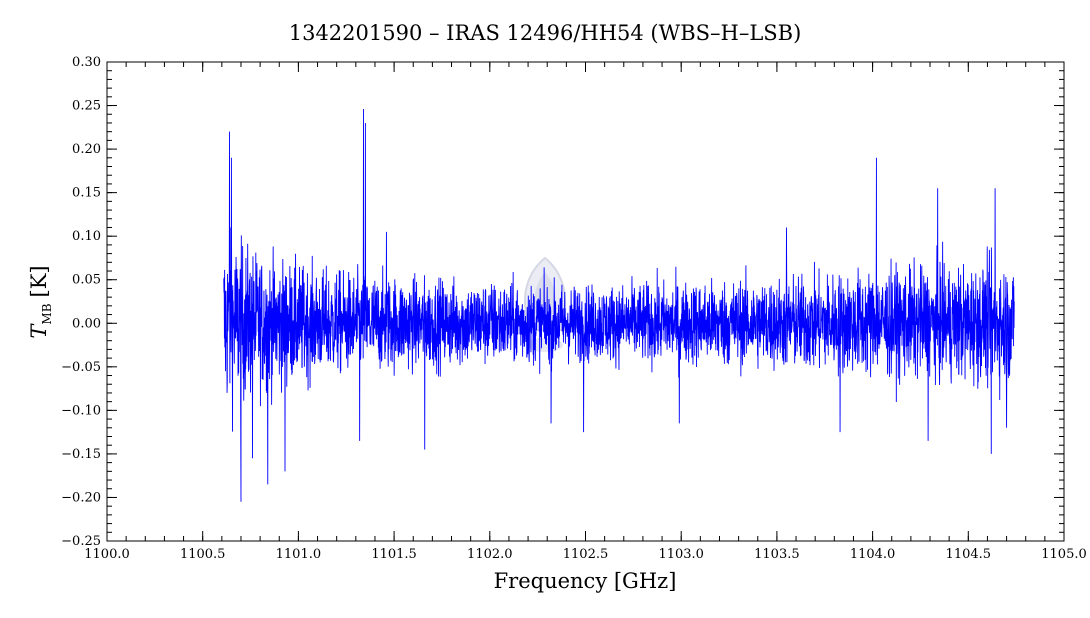 This screenshot has width=1090, height=618. Describe the element at coordinates (299, 554) in the screenshot. I see `x-tick-label: 1101.0` at that location.